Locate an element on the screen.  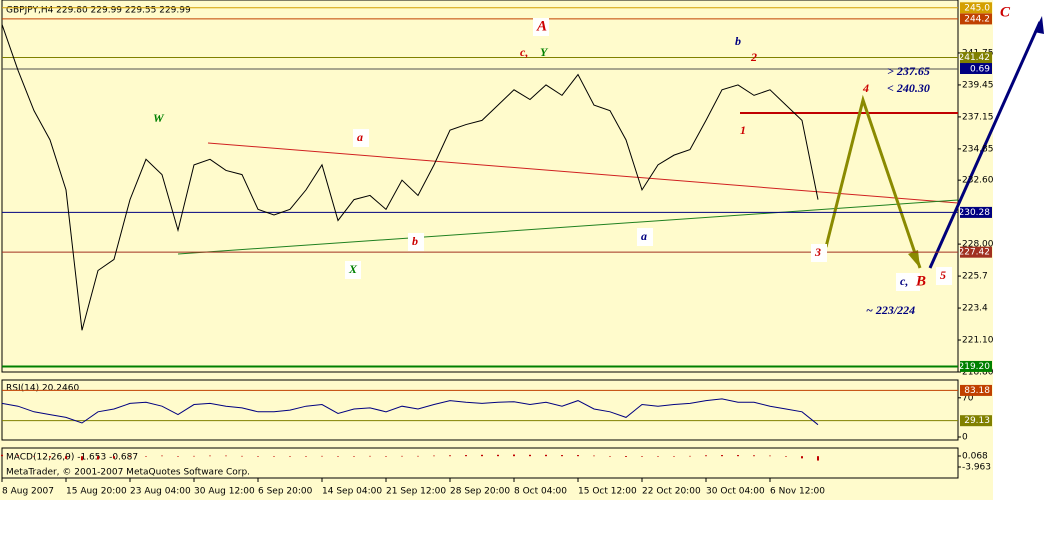
y-tick-label: 218.80 is located at coordinates (978, 373).